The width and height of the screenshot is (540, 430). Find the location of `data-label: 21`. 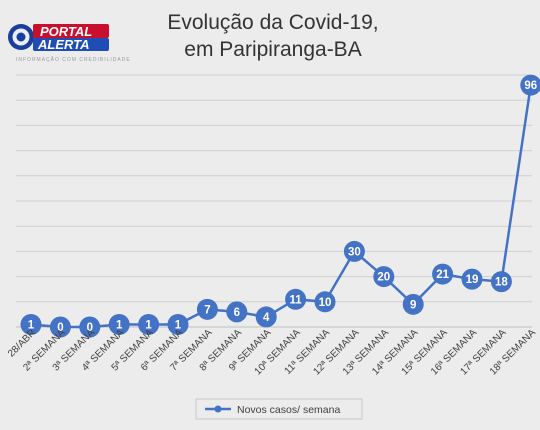

data-label: 21 is located at coordinates (442, 275).